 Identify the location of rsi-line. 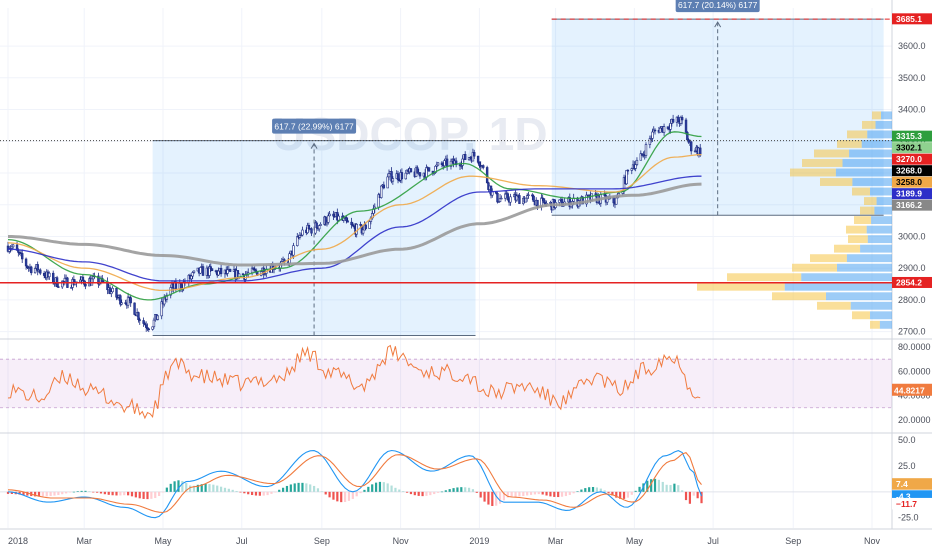
(354, 382).